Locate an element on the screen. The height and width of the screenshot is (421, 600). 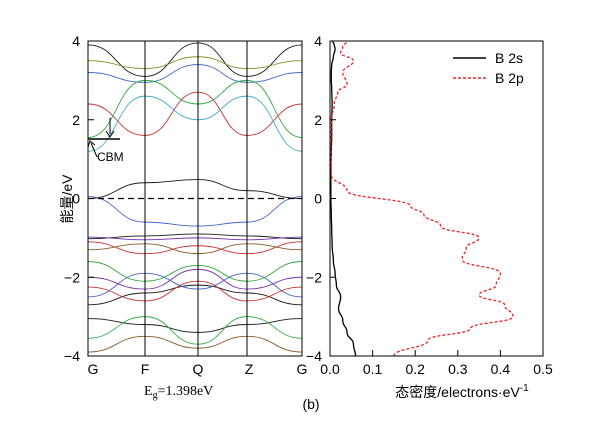
dos-x-tick-label: 0.0 is located at coordinates (330, 369).